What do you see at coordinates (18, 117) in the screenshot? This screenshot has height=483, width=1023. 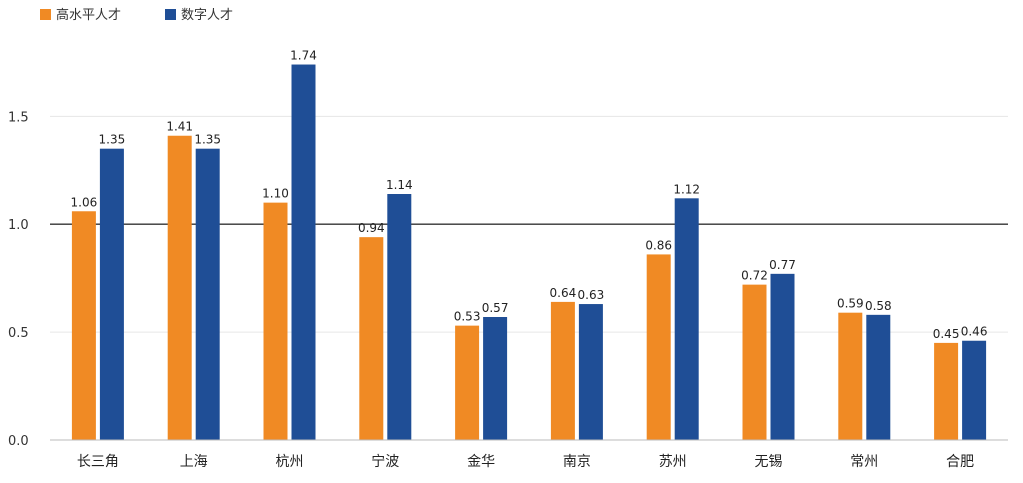 I see `y-tick-label: 1.5` at bounding box center [18, 117].